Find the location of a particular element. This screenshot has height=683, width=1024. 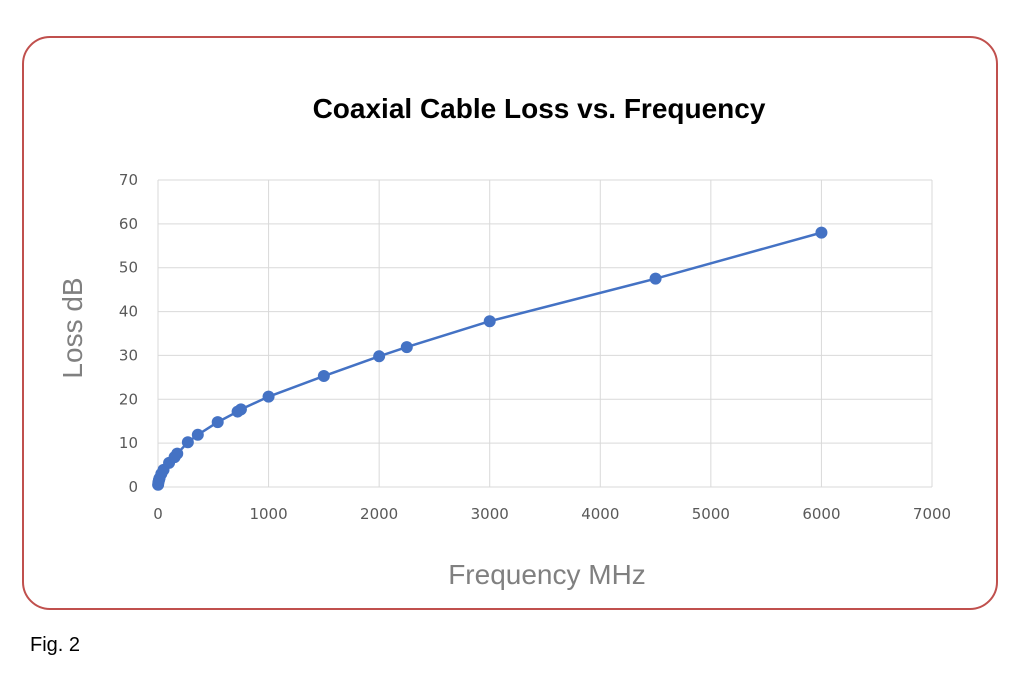

y-tick-label: 60 is located at coordinates (128, 224).